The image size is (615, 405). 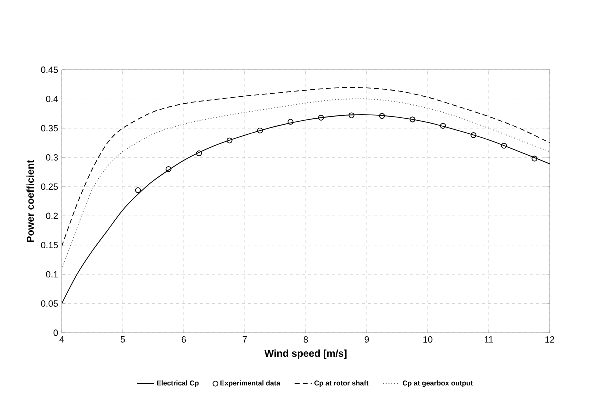 What do you see at coordinates (184, 339) in the screenshot?
I see `x-tick-label: 6` at bounding box center [184, 339].